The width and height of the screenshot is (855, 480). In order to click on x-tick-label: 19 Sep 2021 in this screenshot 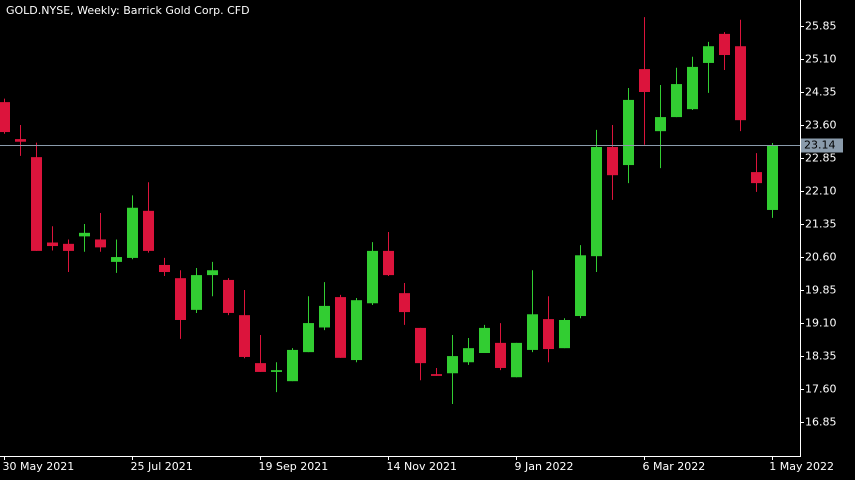, I will do `click(294, 466)`.